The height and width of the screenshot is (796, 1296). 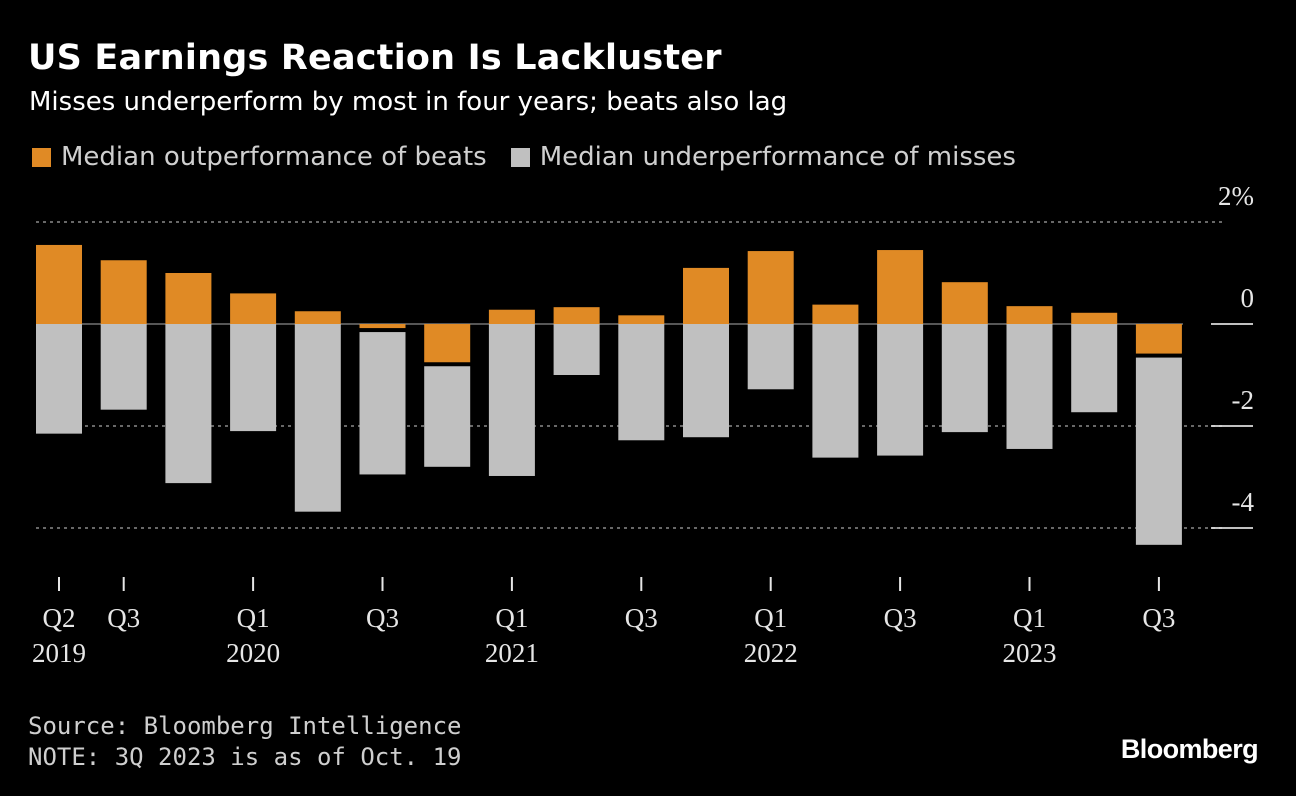 I want to click on bloomberg-logo: Bloomberg, so click(x=1189, y=749).